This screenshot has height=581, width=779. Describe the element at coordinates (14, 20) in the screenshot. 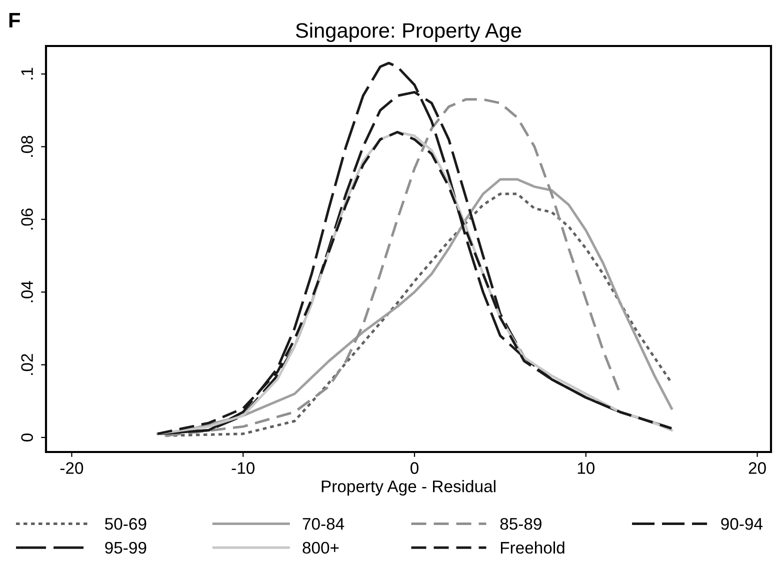

I see `text: F` at that location.